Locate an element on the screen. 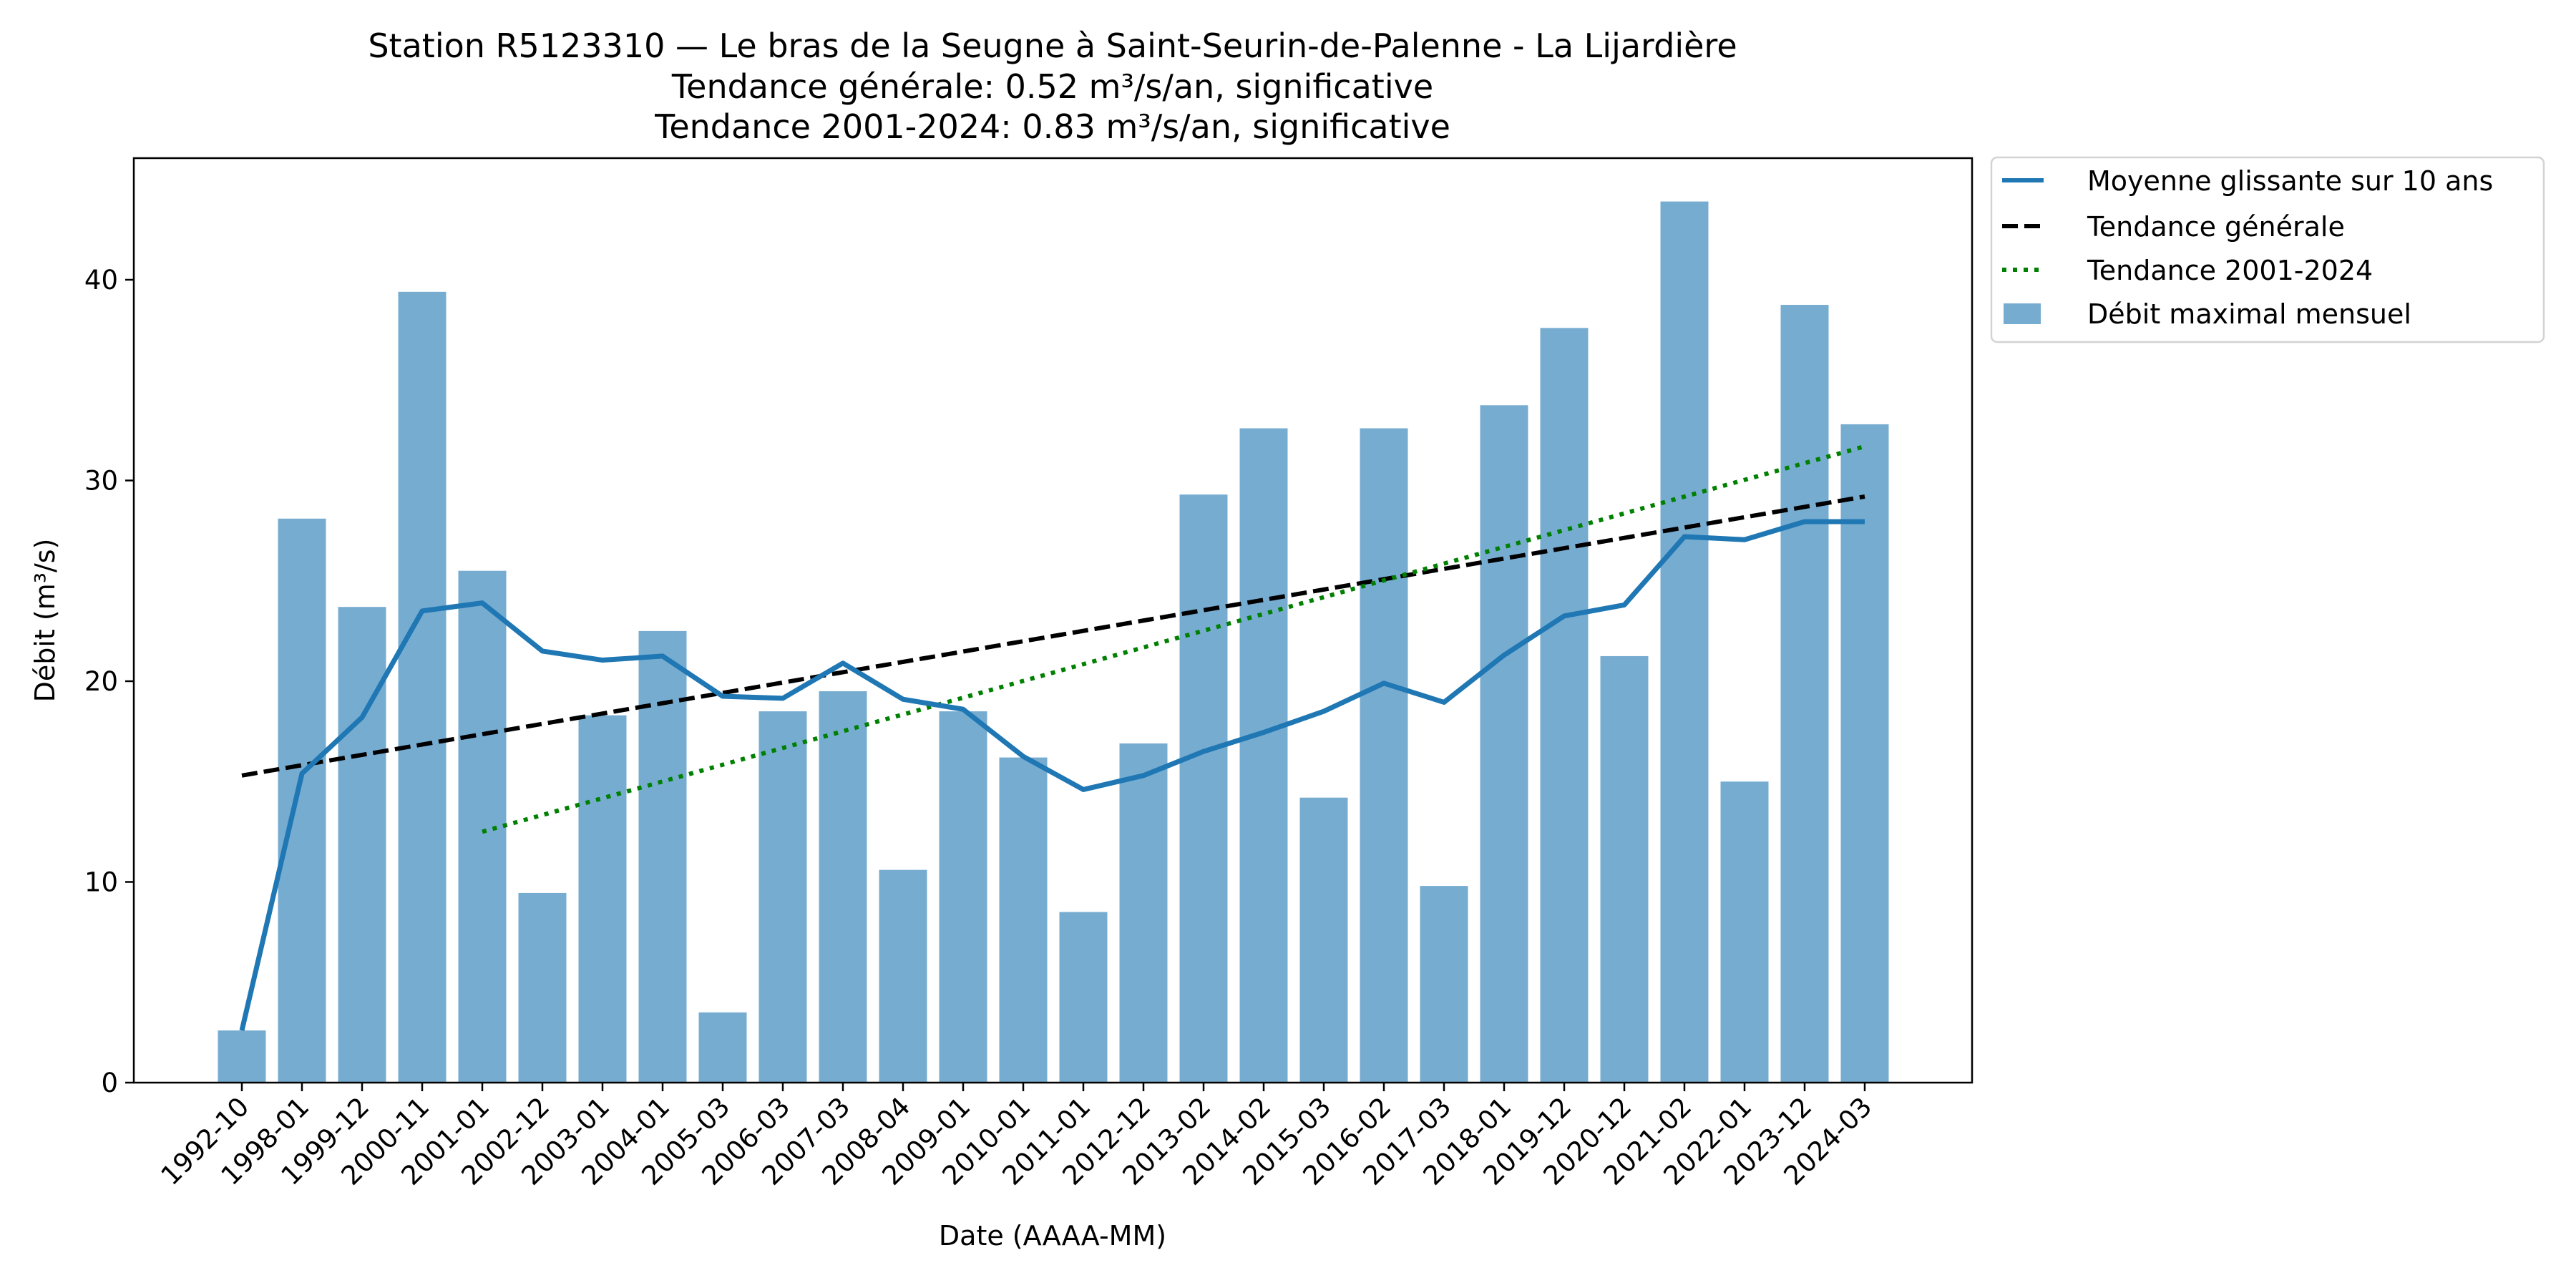  y-tick-label-40: 40 is located at coordinates (101, 280).